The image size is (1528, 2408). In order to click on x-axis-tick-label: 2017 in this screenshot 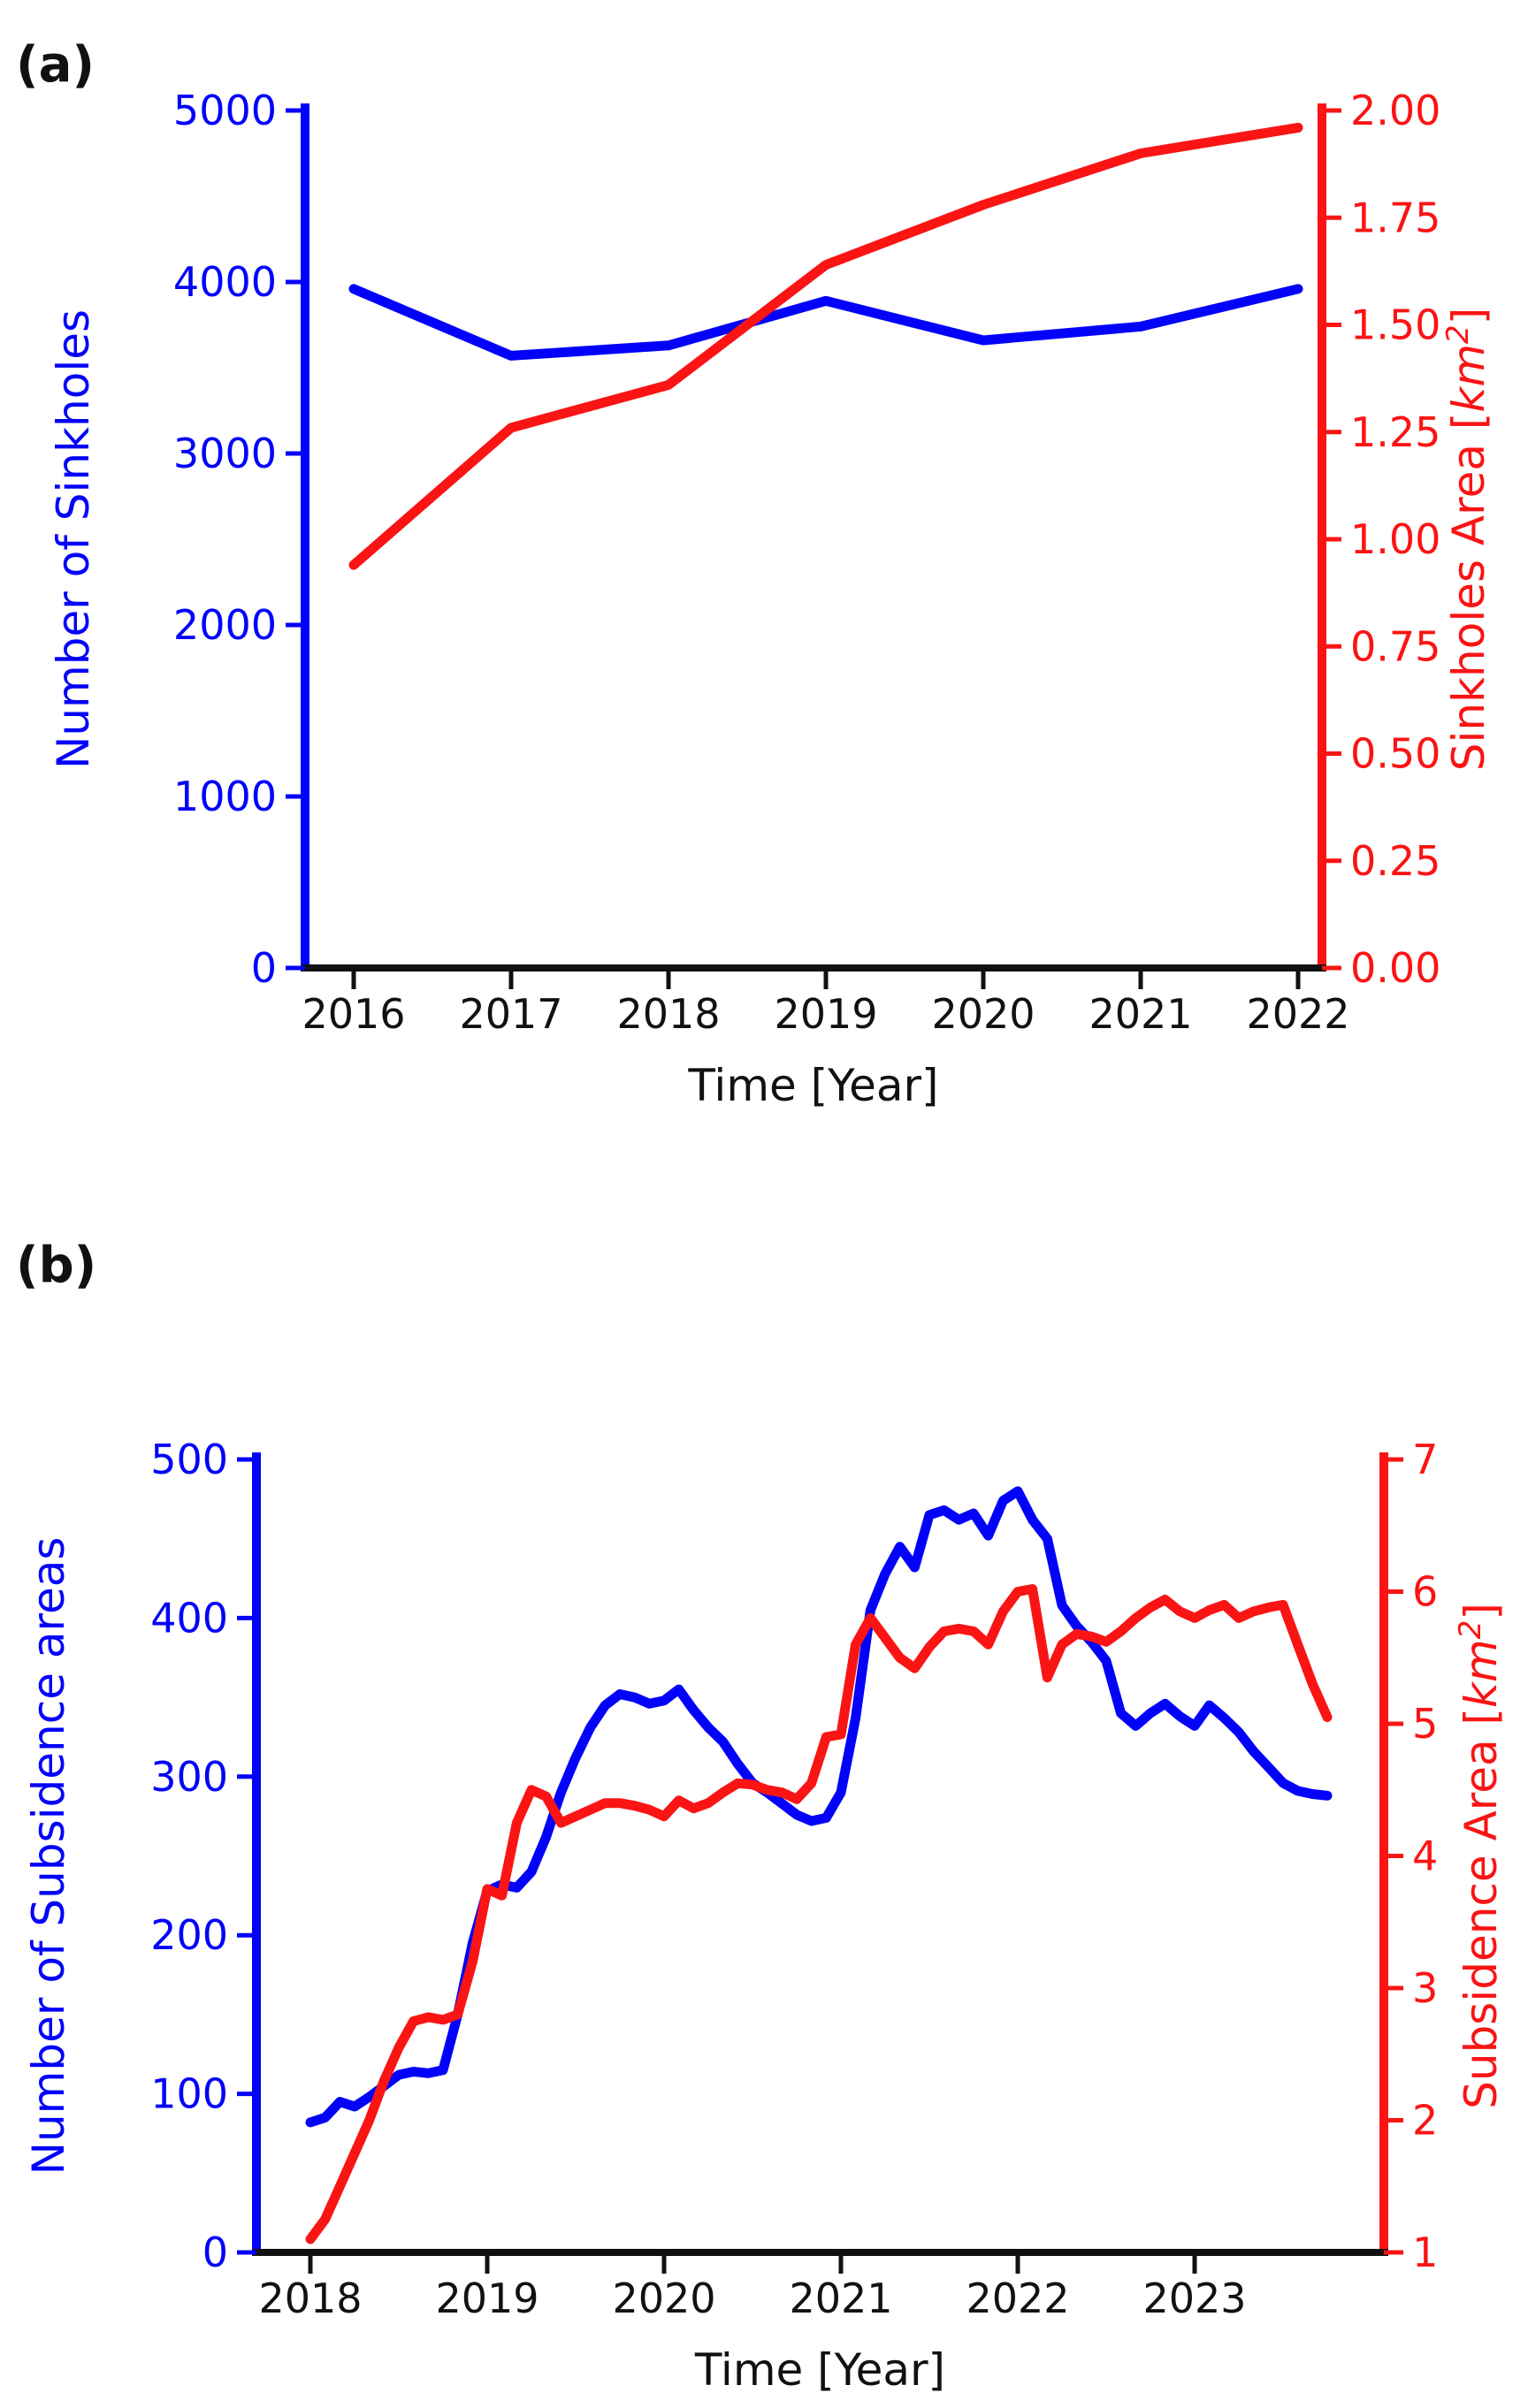, I will do `click(511, 1014)`.